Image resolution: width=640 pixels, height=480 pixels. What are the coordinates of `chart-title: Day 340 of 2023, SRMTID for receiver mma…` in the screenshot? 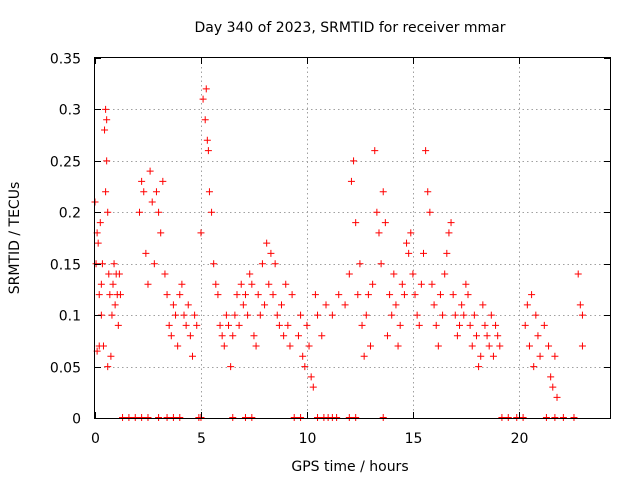 It's located at (349, 28).